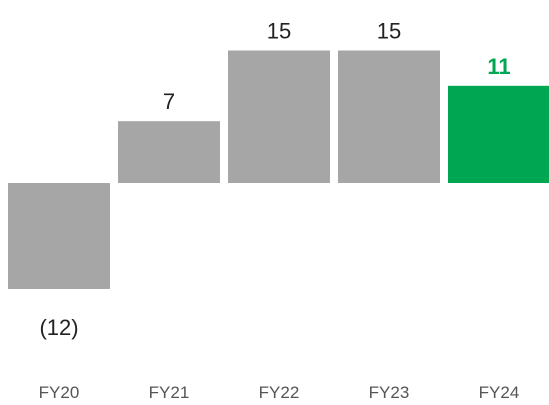  Describe the element at coordinates (279, 31) in the screenshot. I see `value-label-fy22: 15` at that location.